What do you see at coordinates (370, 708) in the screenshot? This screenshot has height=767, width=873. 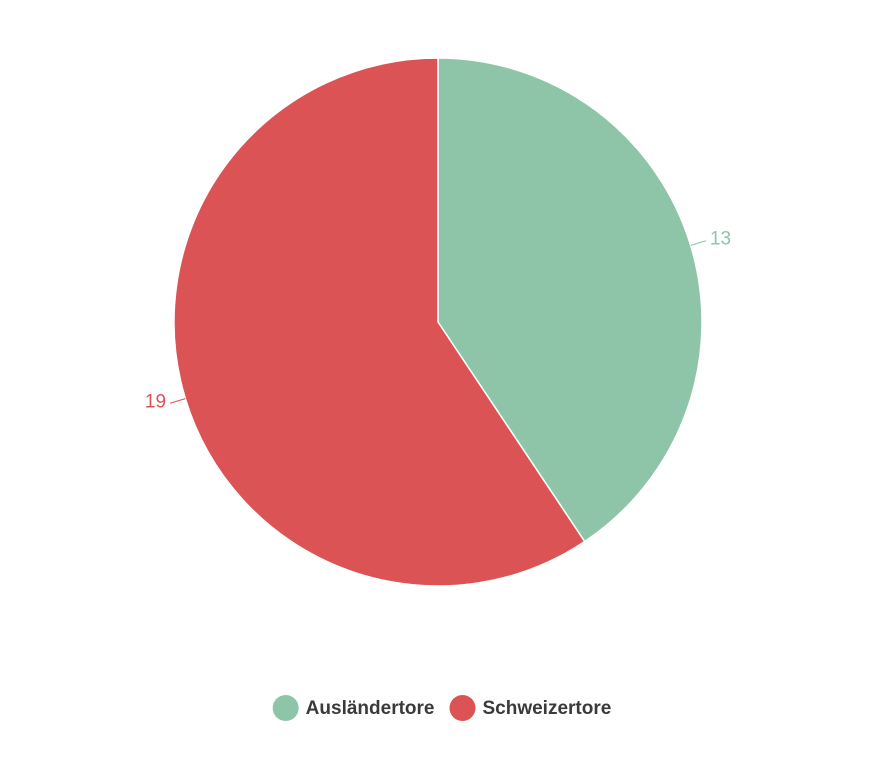 I see `legend-label: Ausländertore` at bounding box center [370, 708].